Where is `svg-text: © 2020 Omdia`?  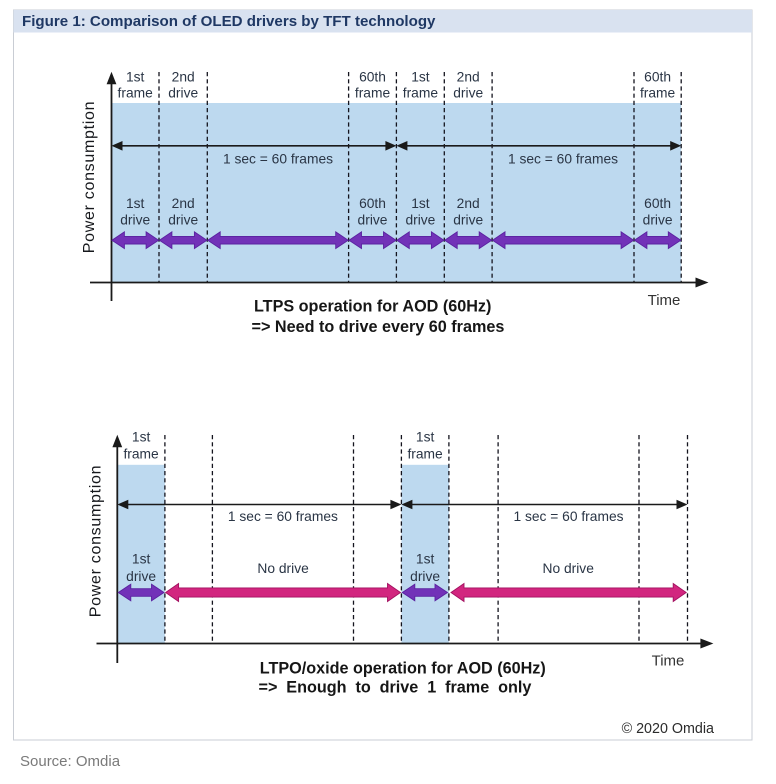
svg-text: © 2020 Omdia is located at coordinates (668, 729).